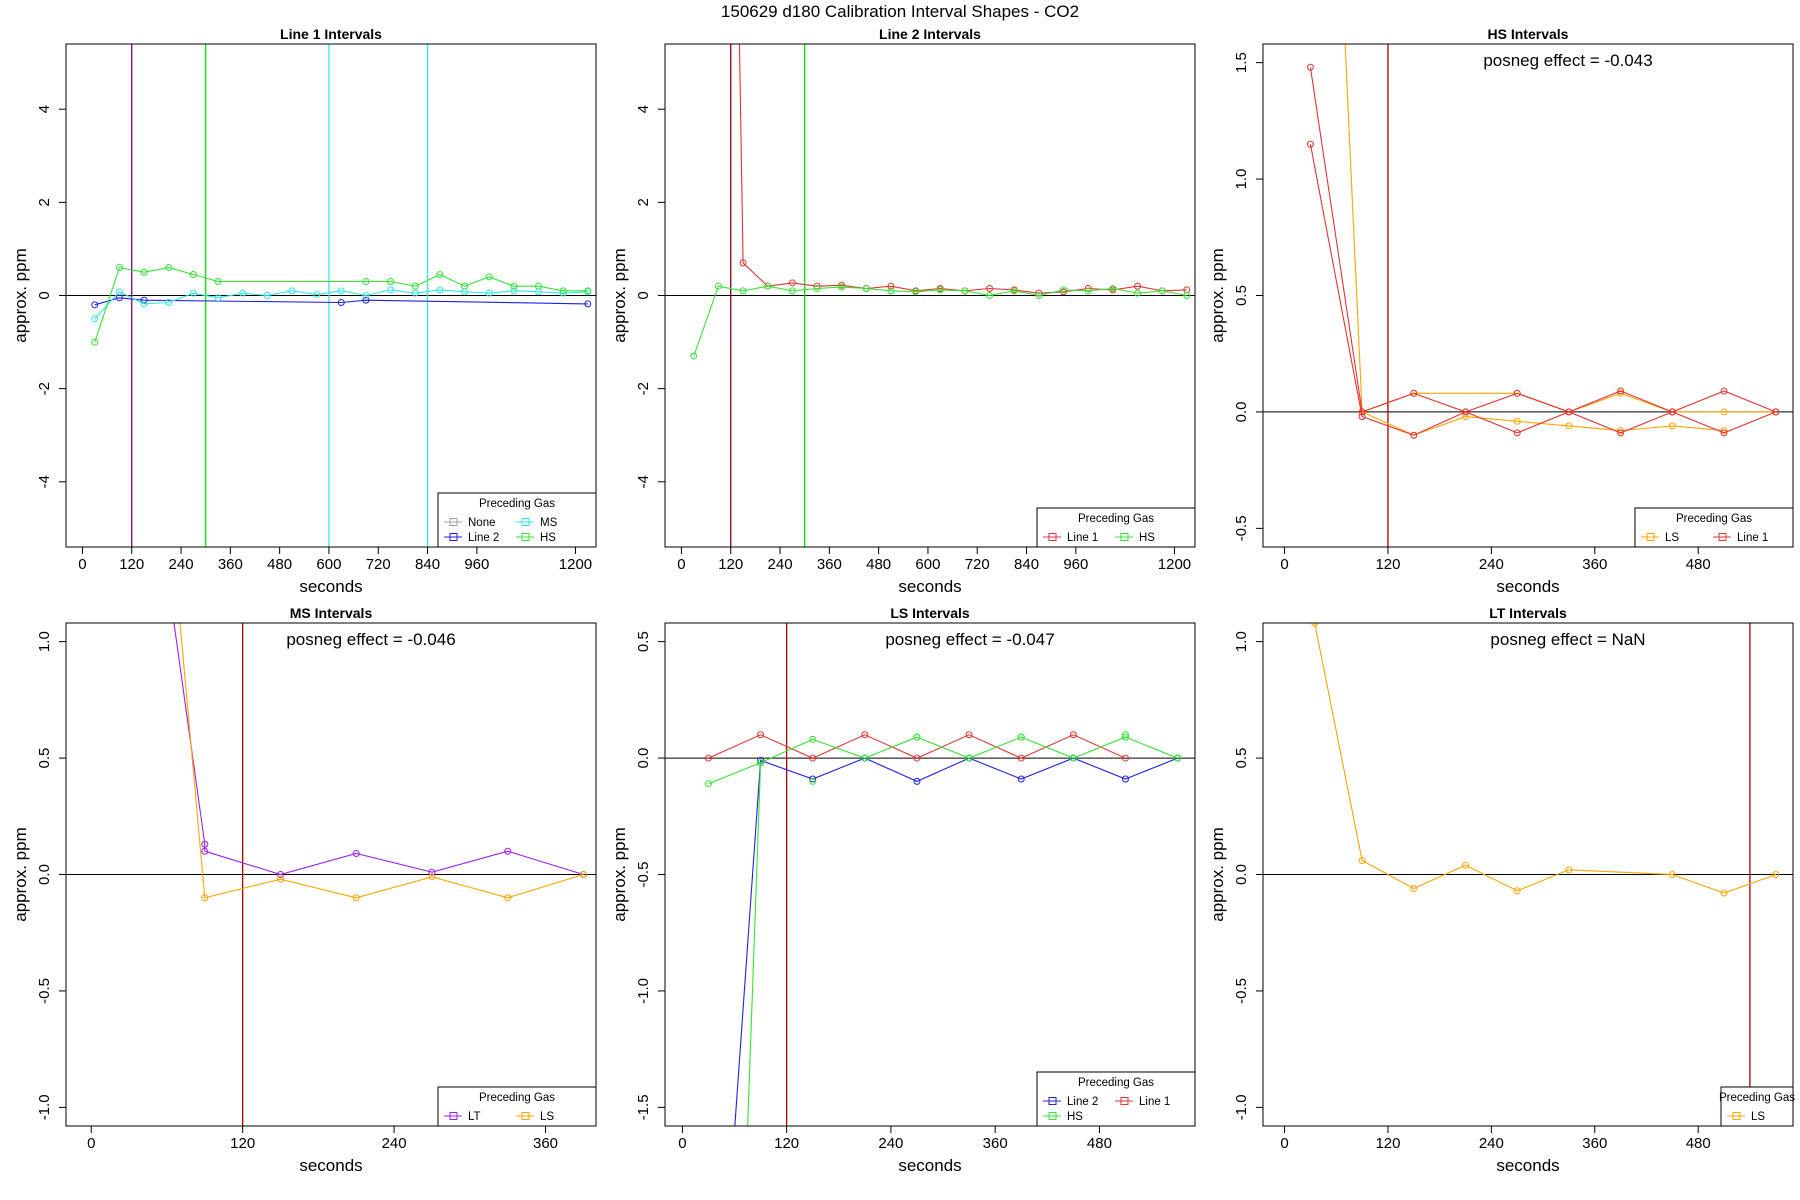 Image resolution: width=1800 pixels, height=1200 pixels. What do you see at coordinates (930, 613) in the screenshot?
I see `panel-title: LS Intervals` at bounding box center [930, 613].